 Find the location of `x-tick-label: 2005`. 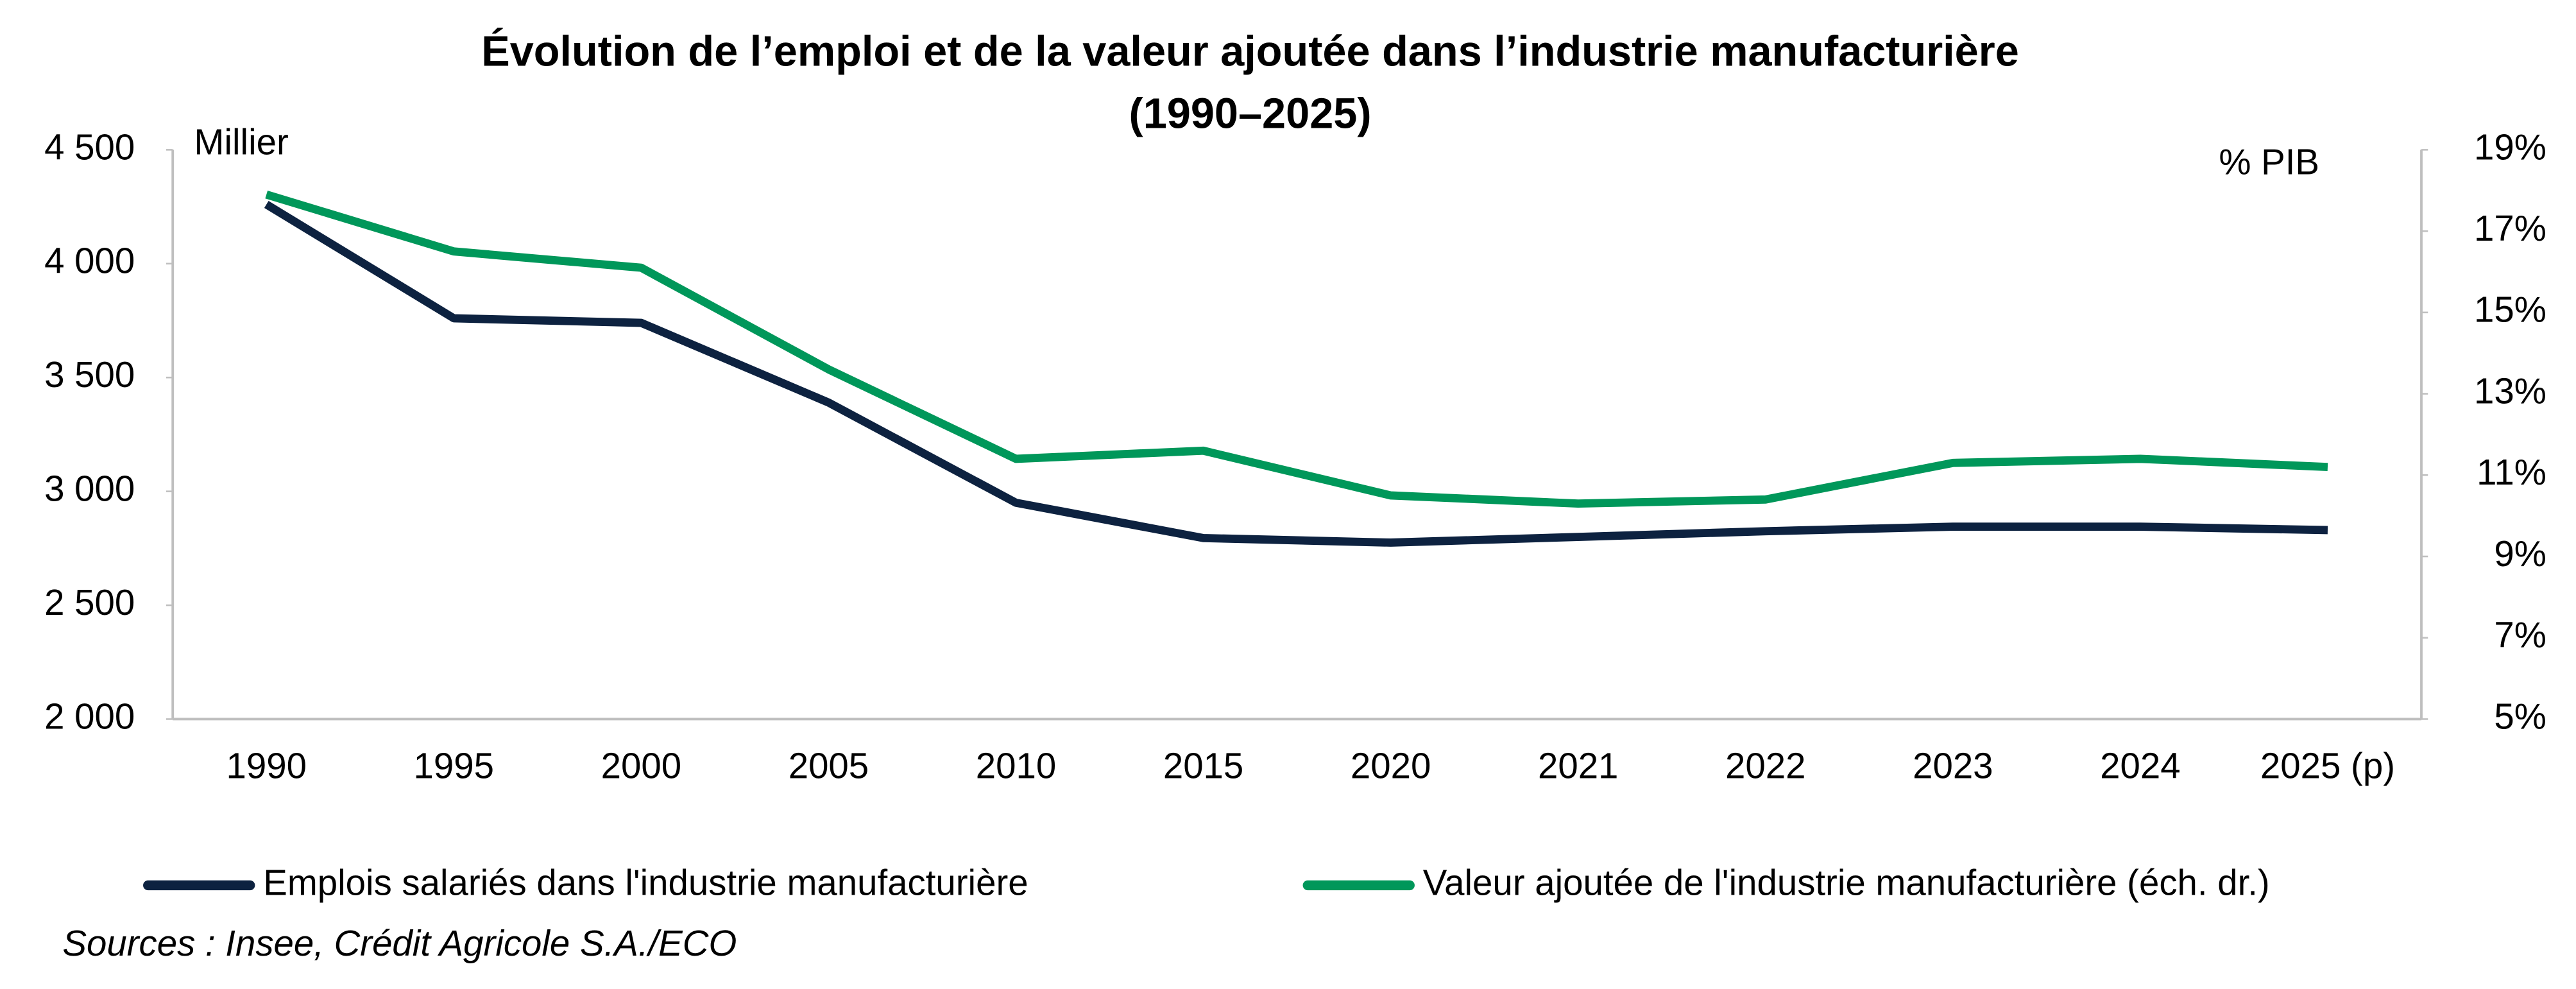

x-tick-label: 2005 is located at coordinates (829, 766).